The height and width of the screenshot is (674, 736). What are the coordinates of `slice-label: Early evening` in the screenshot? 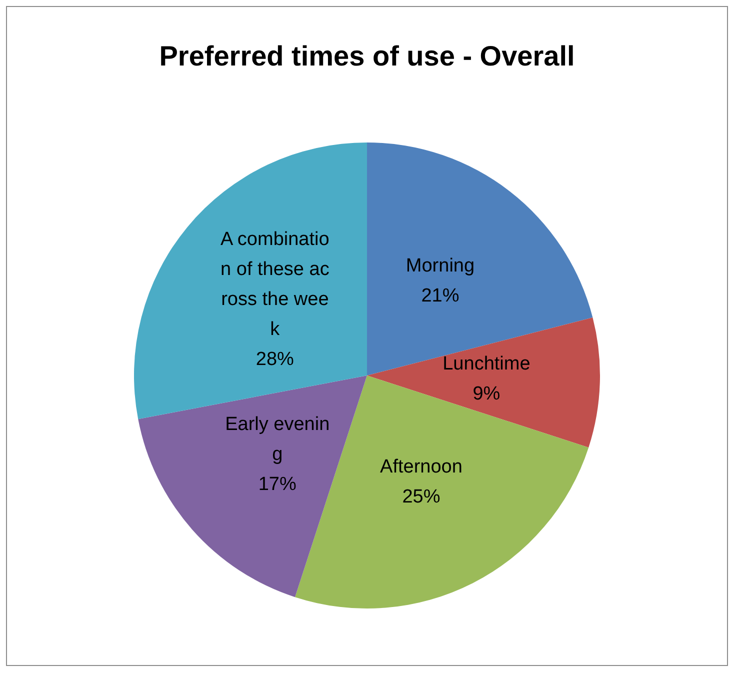 It's located at (277, 440).